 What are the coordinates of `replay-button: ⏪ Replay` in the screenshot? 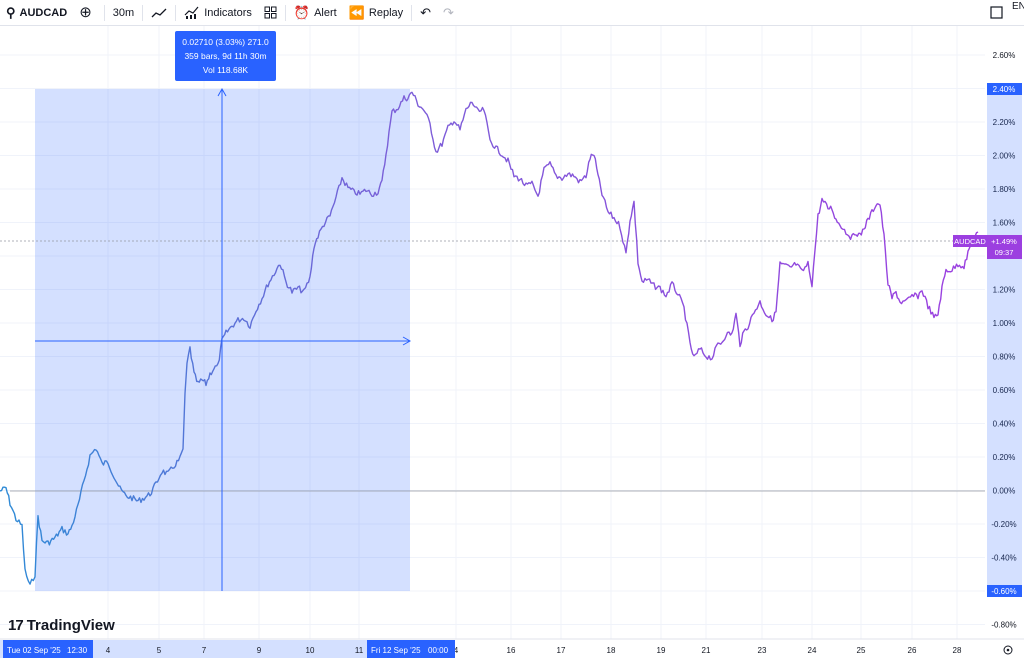 It's located at (376, 12).